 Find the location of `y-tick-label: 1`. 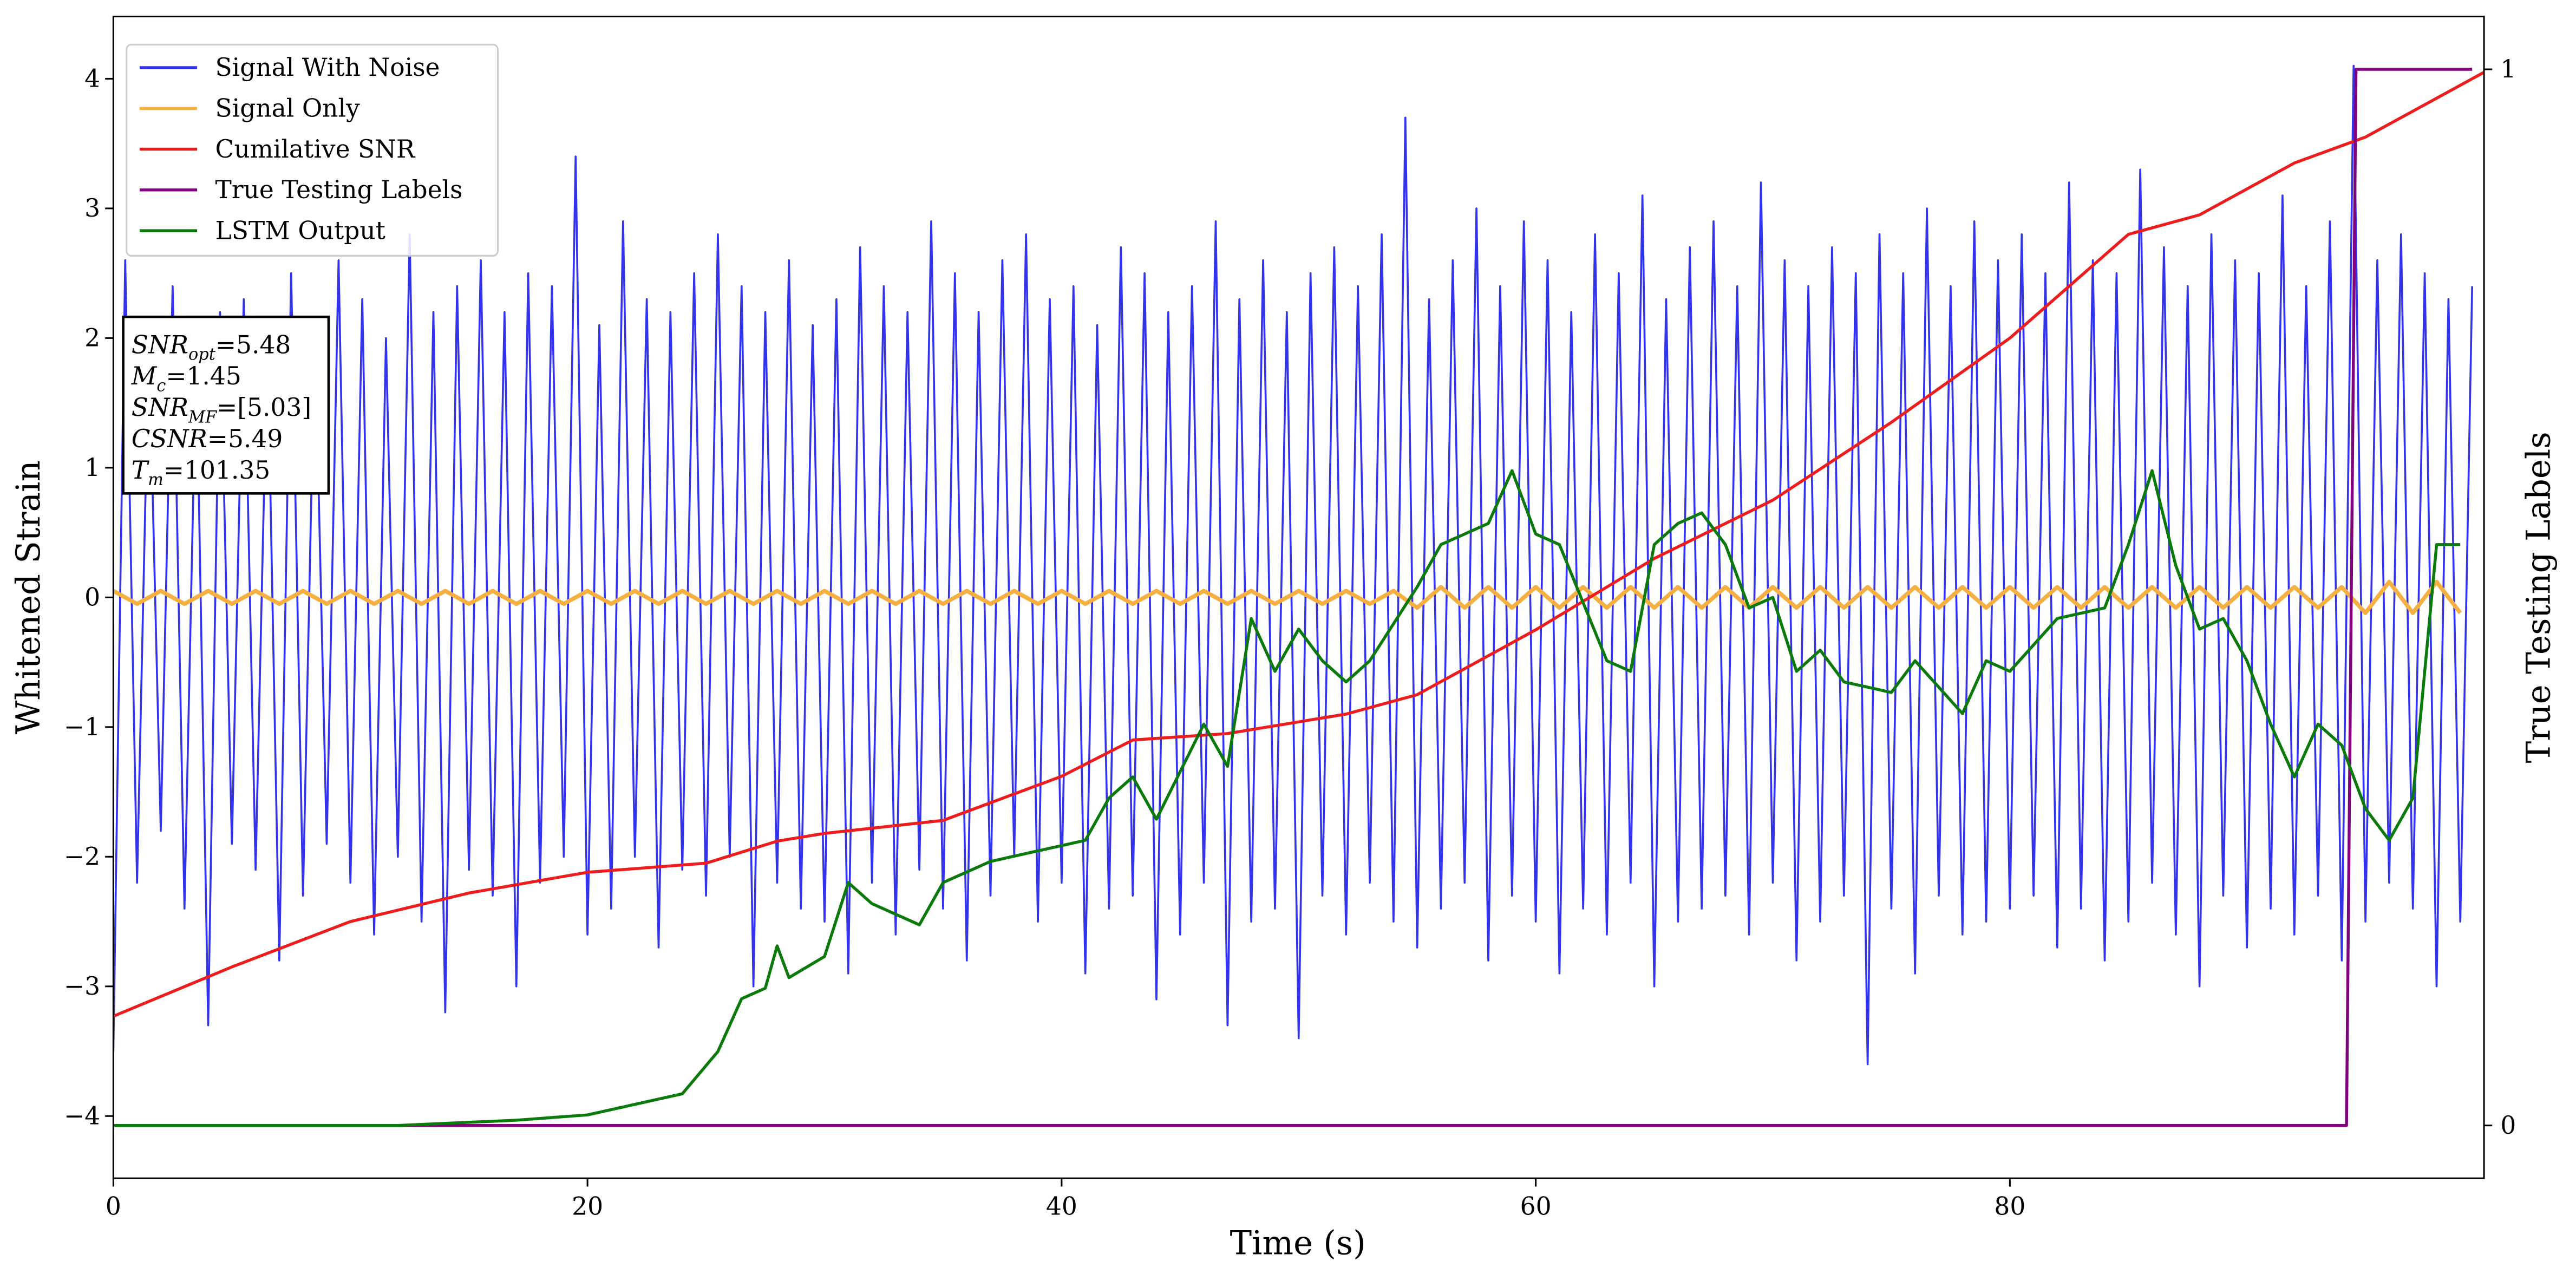

y-tick-label: 1 is located at coordinates (92, 467).